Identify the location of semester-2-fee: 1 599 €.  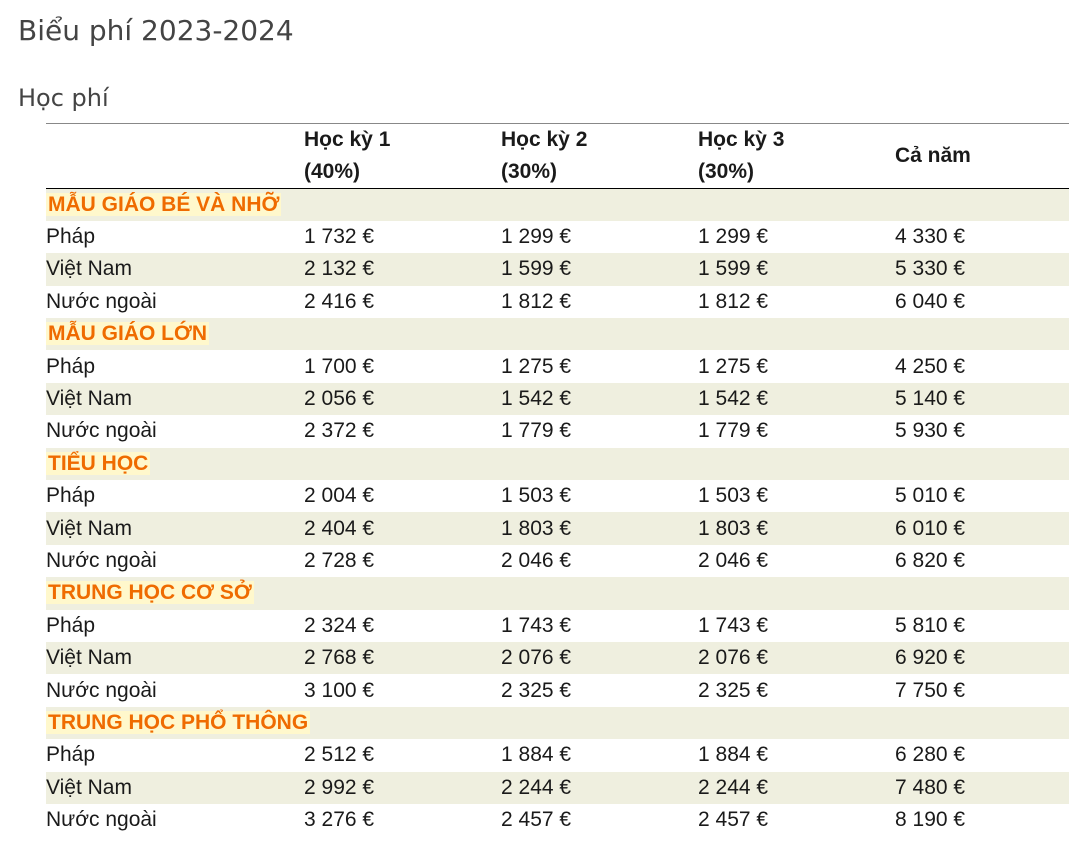
(536, 269).